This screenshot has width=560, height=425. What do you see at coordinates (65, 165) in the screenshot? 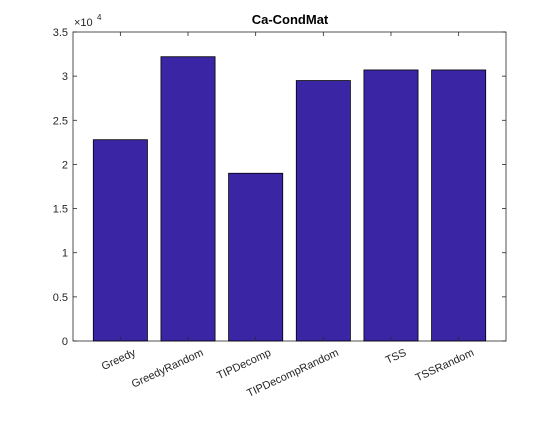
I see `y-tick-label: 2` at bounding box center [65, 165].